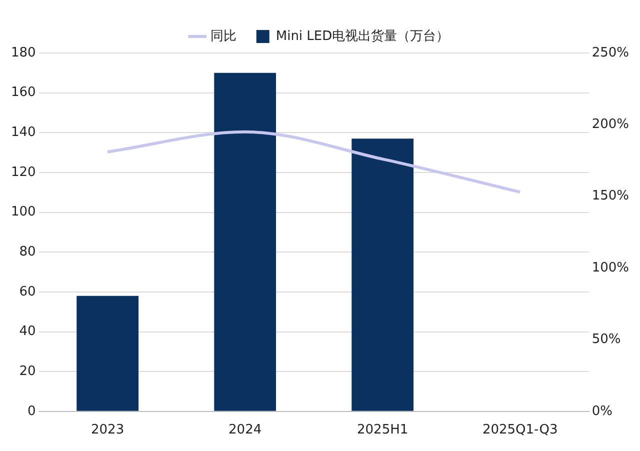 The image size is (640, 451). I want to click on y2-tick-label: 100%, so click(611, 268).